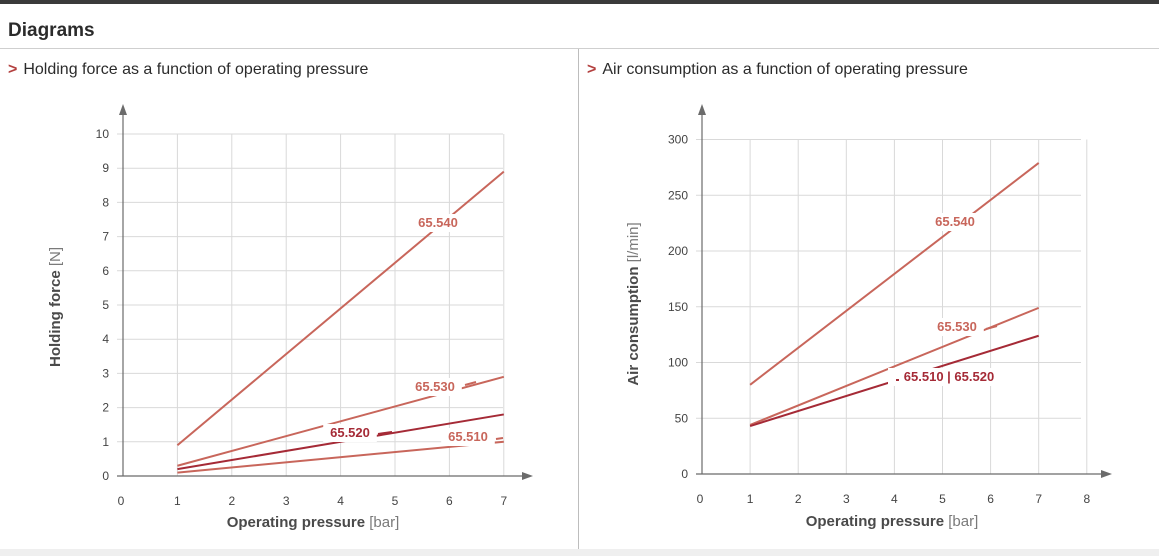 This screenshot has height=556, width=1159. Describe the element at coordinates (105, 271) in the screenshot. I see `y-tick-label: 6` at that location.